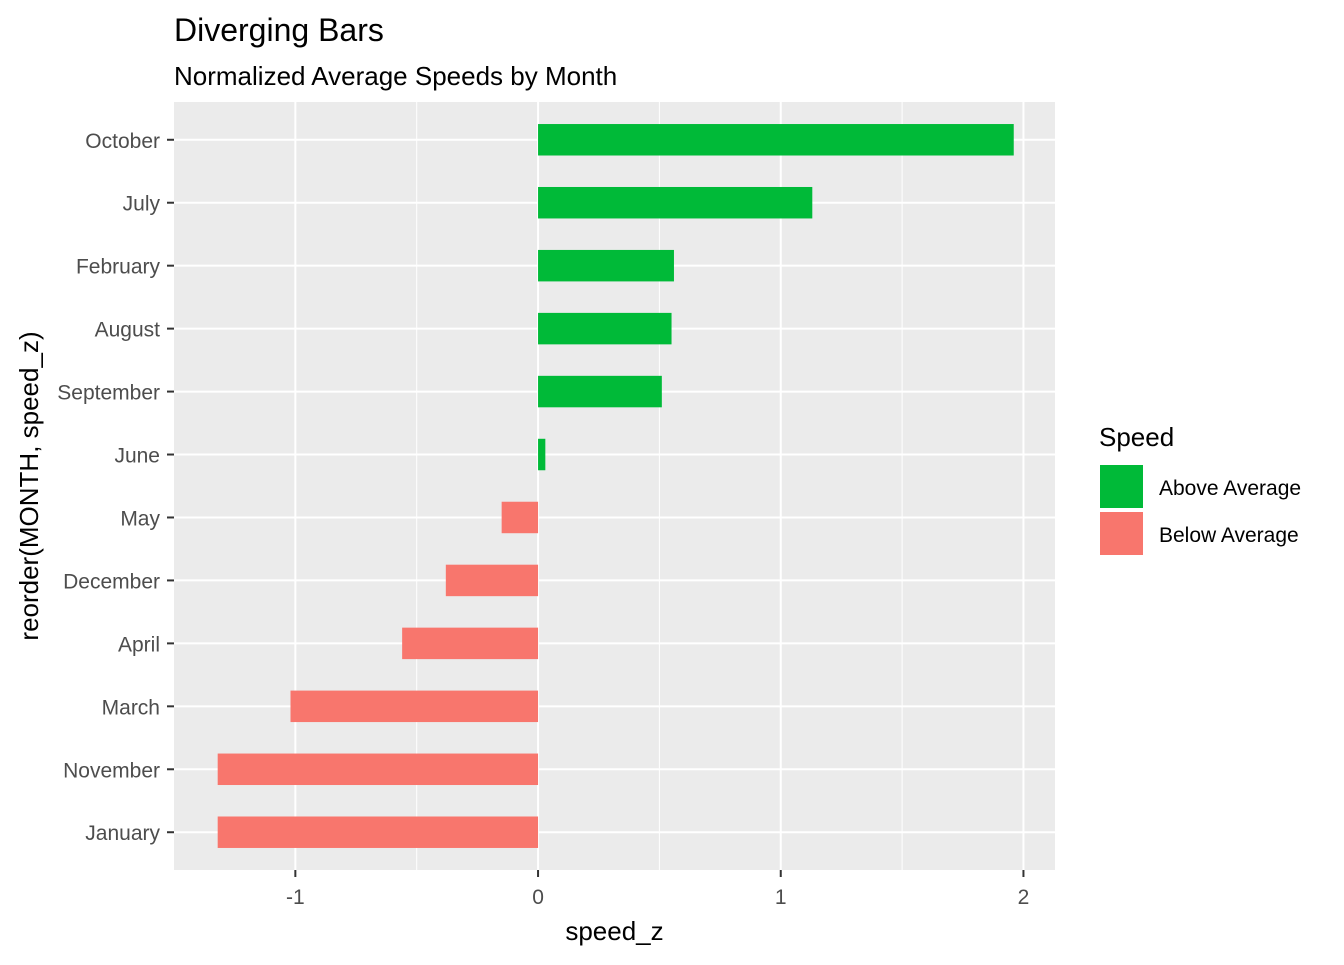 The width and height of the screenshot is (1344, 965). Describe the element at coordinates (657, 889) in the screenshot. I see `x-axis: -1 0 1 2` at that location.